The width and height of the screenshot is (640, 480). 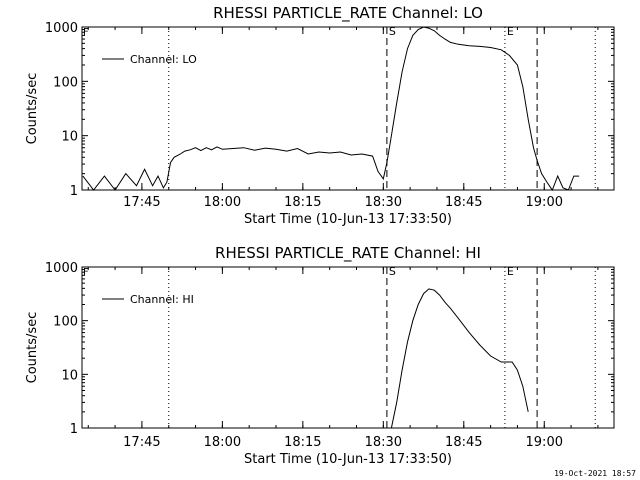 What do you see at coordinates (595, 473) in the screenshot?
I see `plot-timestamp: 19-Oct-2021 18:57` at bounding box center [595, 473].